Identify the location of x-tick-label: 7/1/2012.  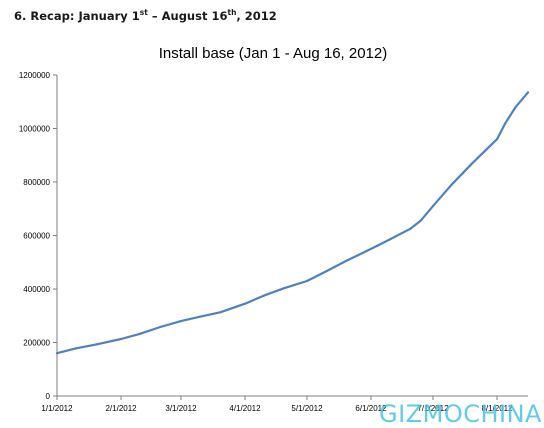
(433, 408).